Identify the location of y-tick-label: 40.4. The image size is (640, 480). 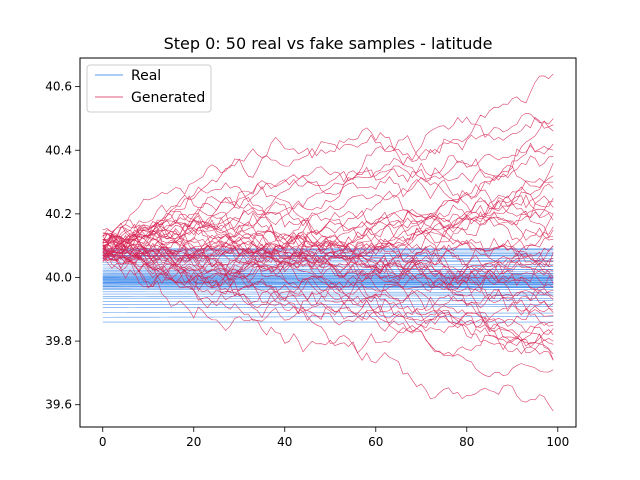
(58, 150).